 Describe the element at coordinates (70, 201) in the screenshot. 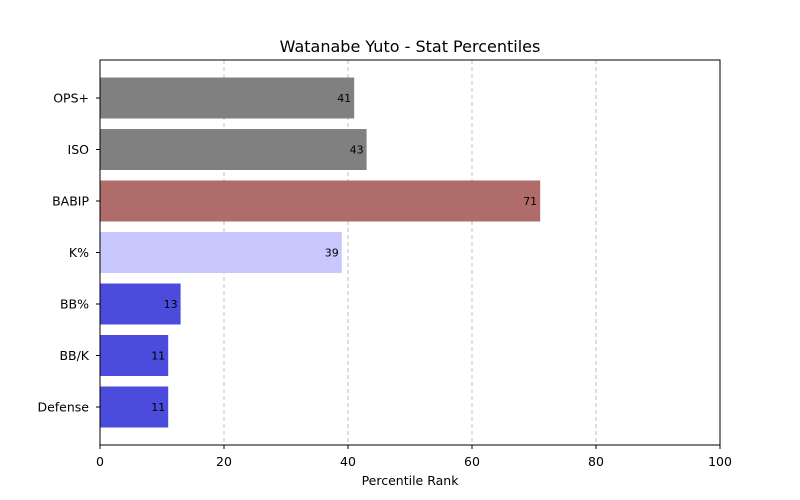

I see `y-tick-label: BABIP` at that location.